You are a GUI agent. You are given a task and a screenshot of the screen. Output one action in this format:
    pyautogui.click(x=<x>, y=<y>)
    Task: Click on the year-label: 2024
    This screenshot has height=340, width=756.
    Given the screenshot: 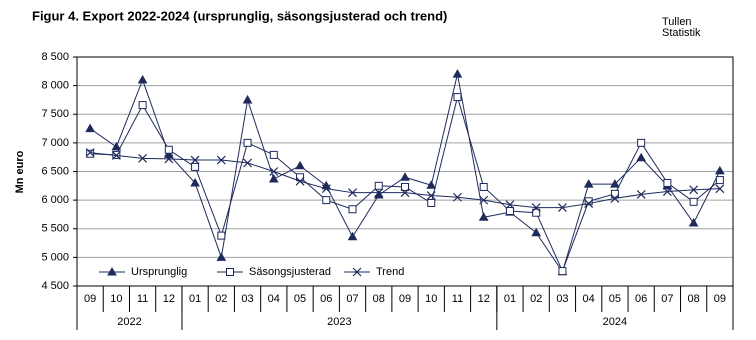 What is the action you would take?
    pyautogui.click(x=615, y=322)
    